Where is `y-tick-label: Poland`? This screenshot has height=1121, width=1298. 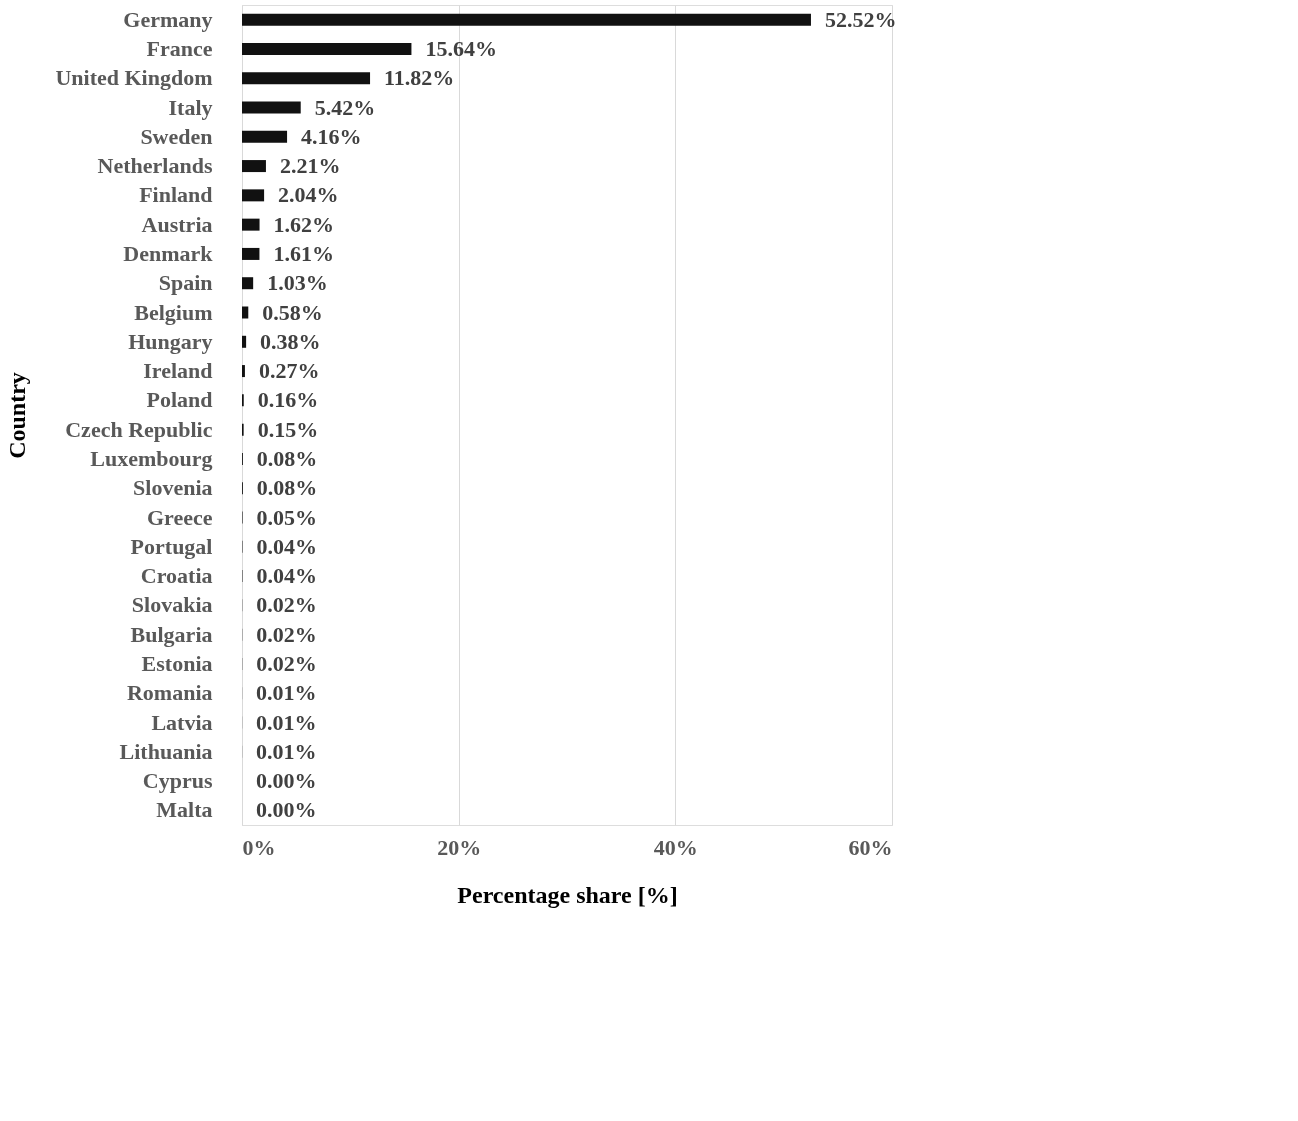 y-tick-label: Poland is located at coordinates (179, 400).